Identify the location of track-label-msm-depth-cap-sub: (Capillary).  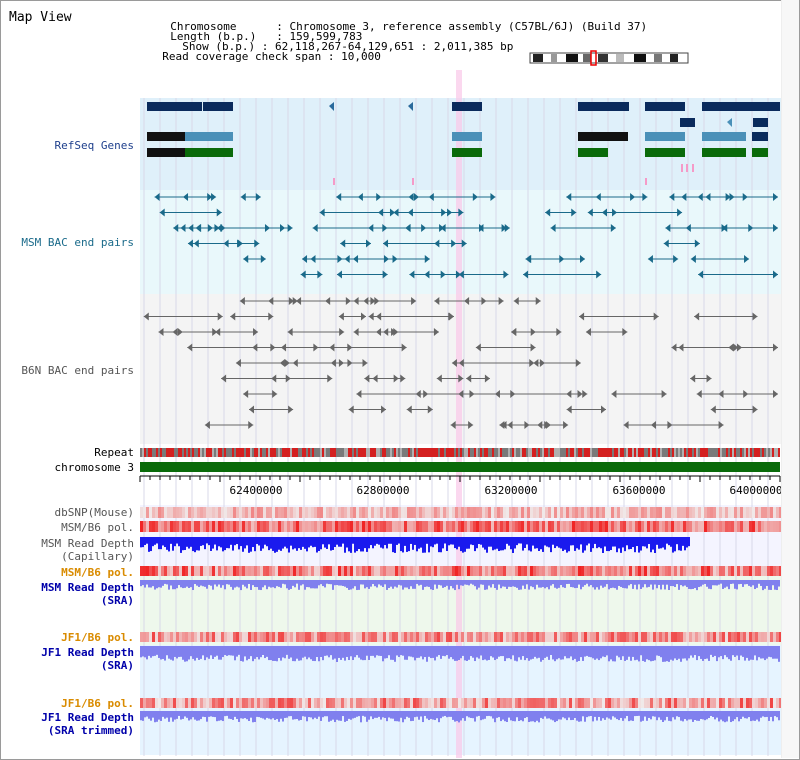
(97, 556).